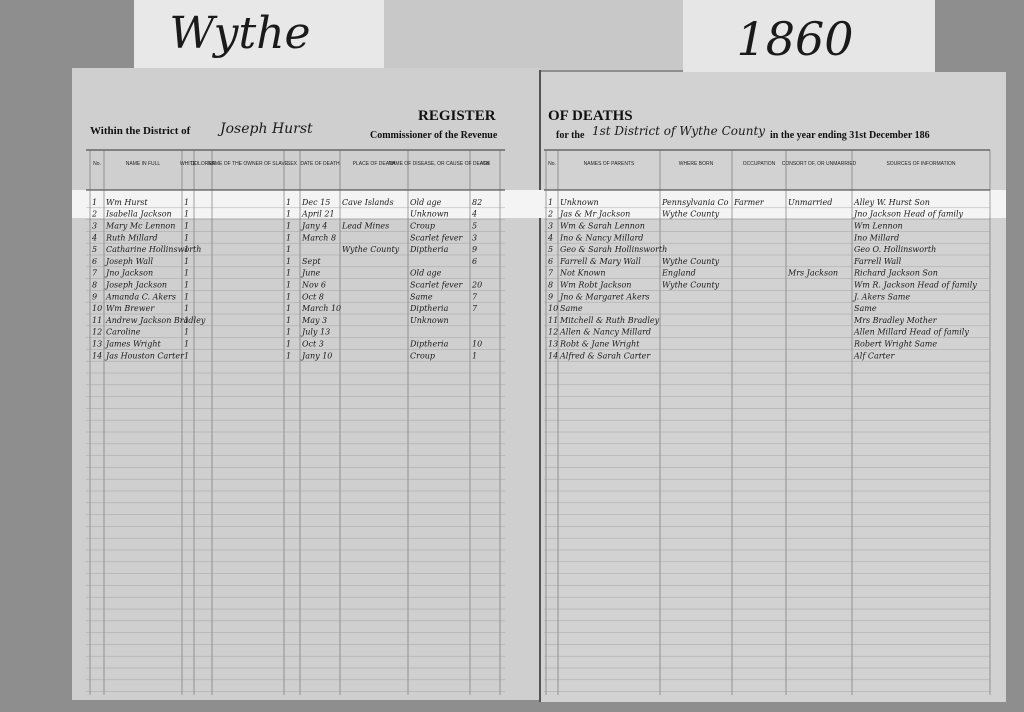 This screenshot has width=1024, height=712. I want to click on entry: Mitchell & Ruth Bradley, so click(609, 320).